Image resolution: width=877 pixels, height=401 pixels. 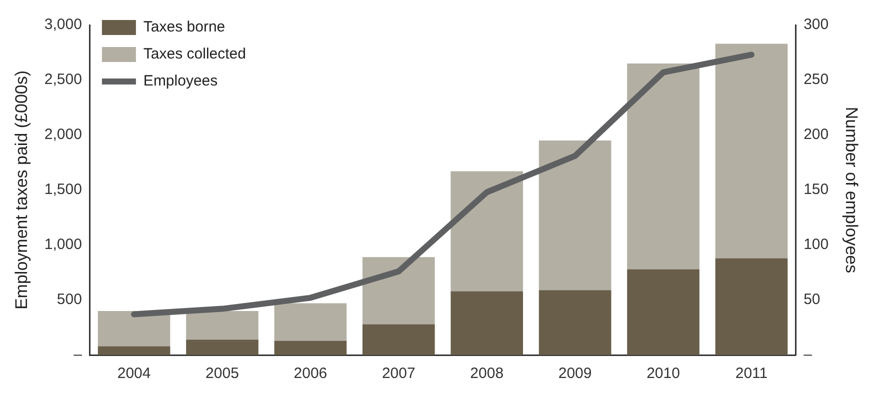 I want to click on y-tick-label: 2,000, so click(x=63, y=135).